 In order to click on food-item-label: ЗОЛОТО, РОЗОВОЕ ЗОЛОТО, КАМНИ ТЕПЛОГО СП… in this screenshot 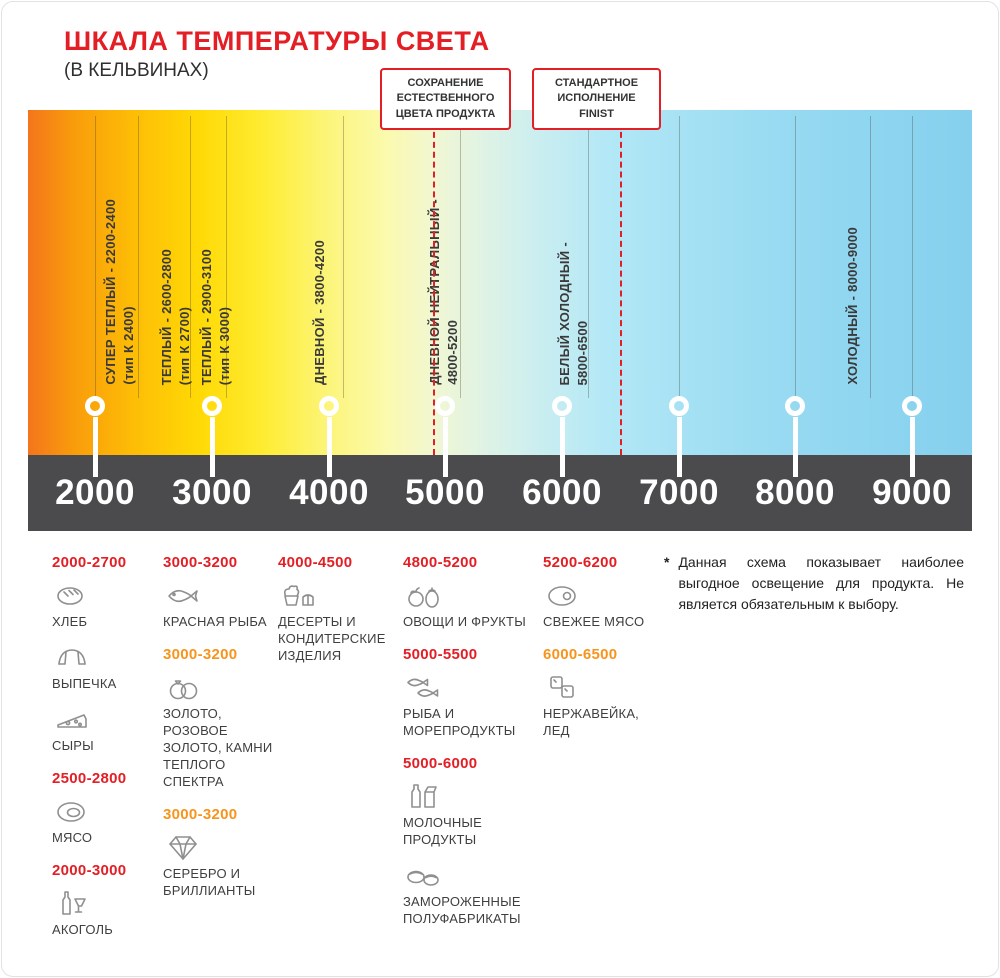, I will do `click(218, 747)`.